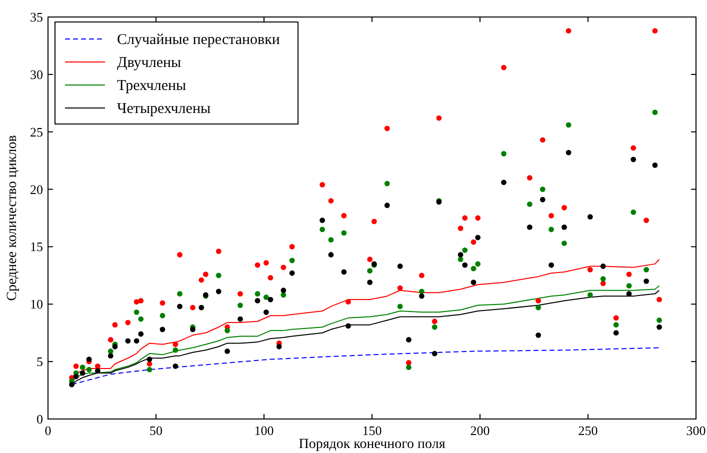 Image resolution: width=707 pixels, height=453 pixels. Describe the element at coordinates (588, 430) in the screenshot. I see `x-tick-label: 250` at that location.